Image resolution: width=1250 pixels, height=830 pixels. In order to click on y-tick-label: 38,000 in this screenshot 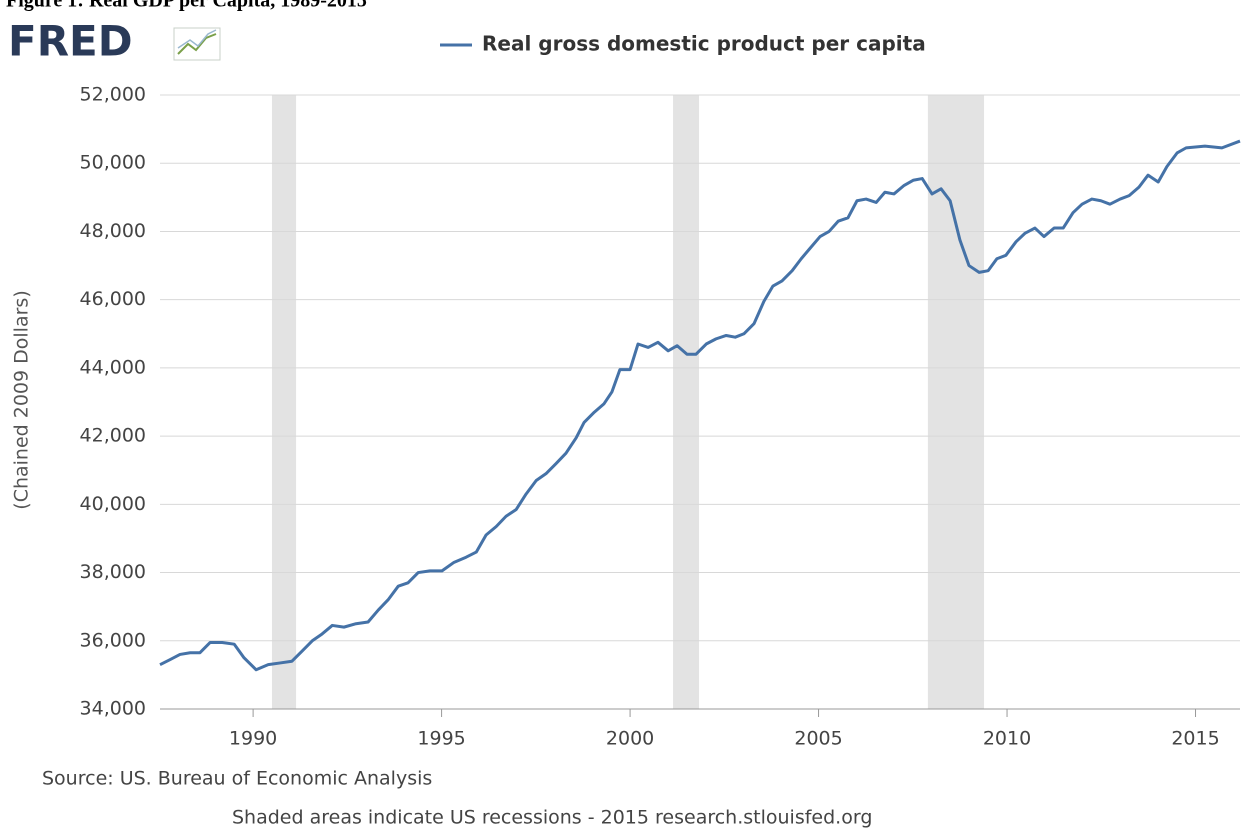, I will do `click(113, 572)`.